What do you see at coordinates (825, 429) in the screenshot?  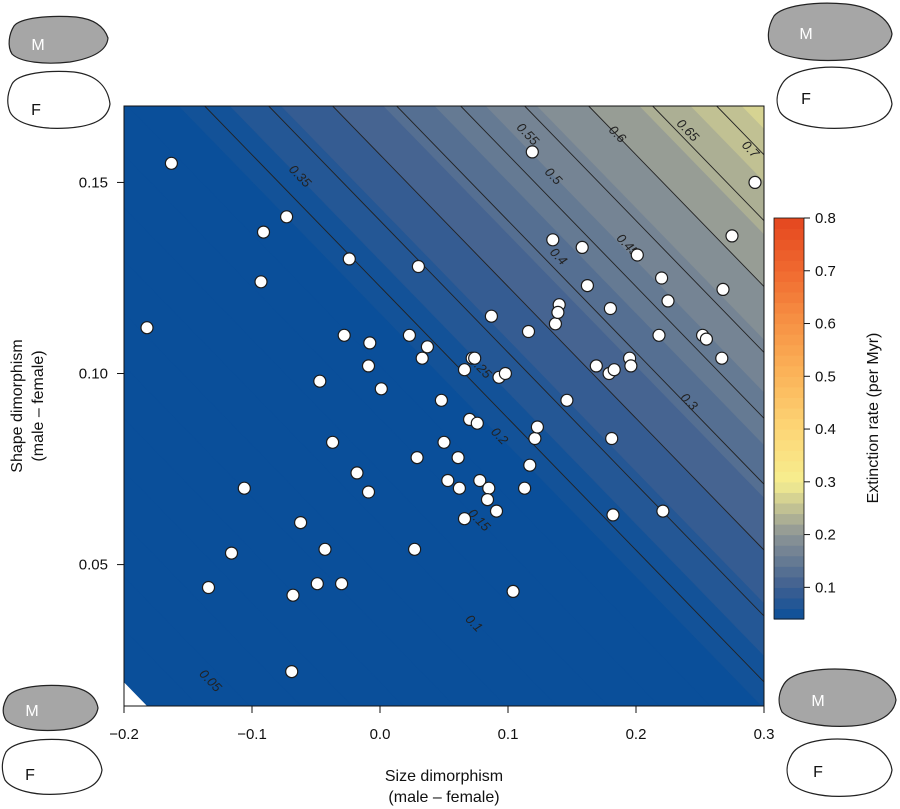 I see `colorbar-tick-label: 0.4` at bounding box center [825, 429].